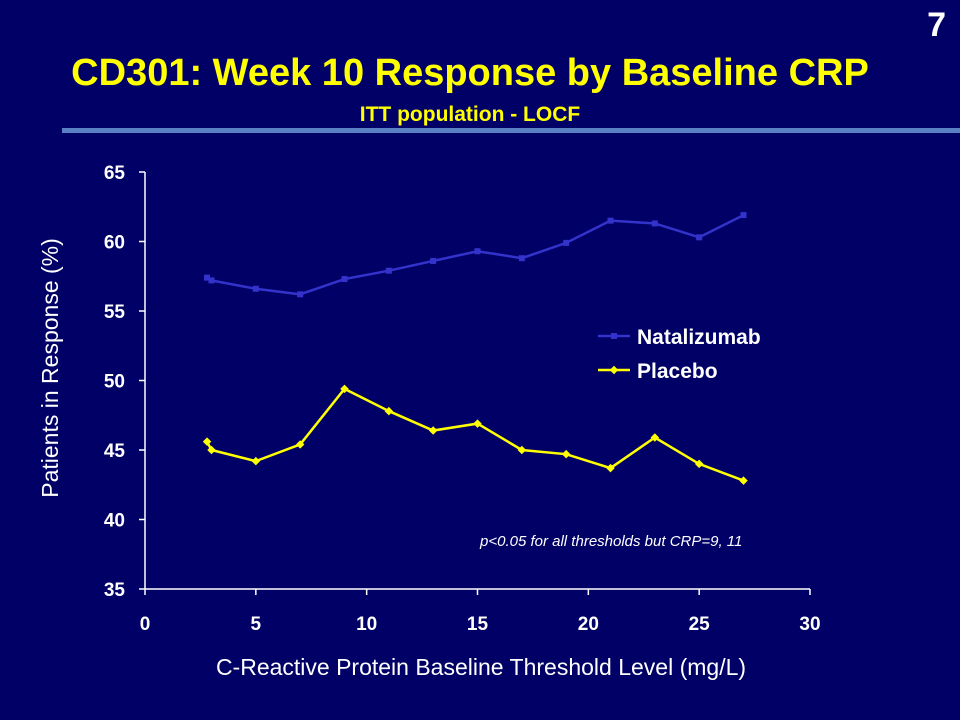 The image size is (960, 720). What do you see at coordinates (115, 451) in the screenshot?
I see `y-tick-label: 45` at bounding box center [115, 451].